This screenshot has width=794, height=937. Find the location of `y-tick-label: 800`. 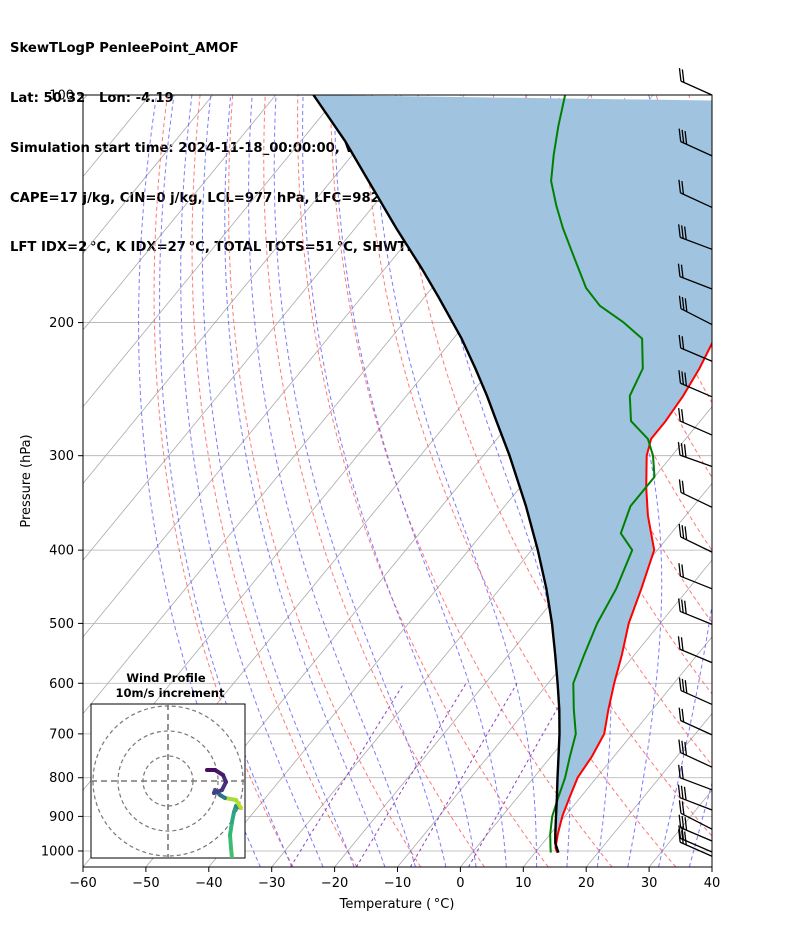

y-tick-label: 800 is located at coordinates (61, 778).